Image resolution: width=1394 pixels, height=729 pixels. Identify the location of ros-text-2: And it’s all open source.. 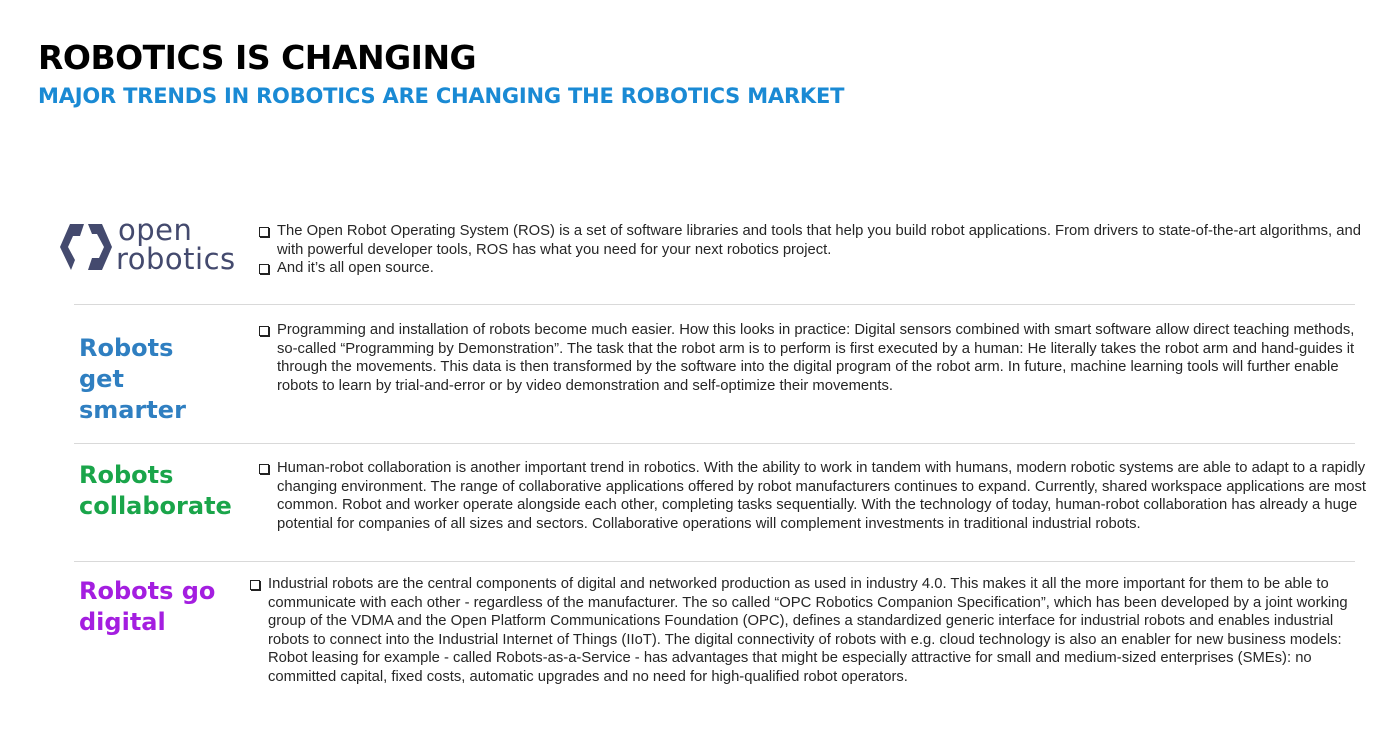
(355, 268).